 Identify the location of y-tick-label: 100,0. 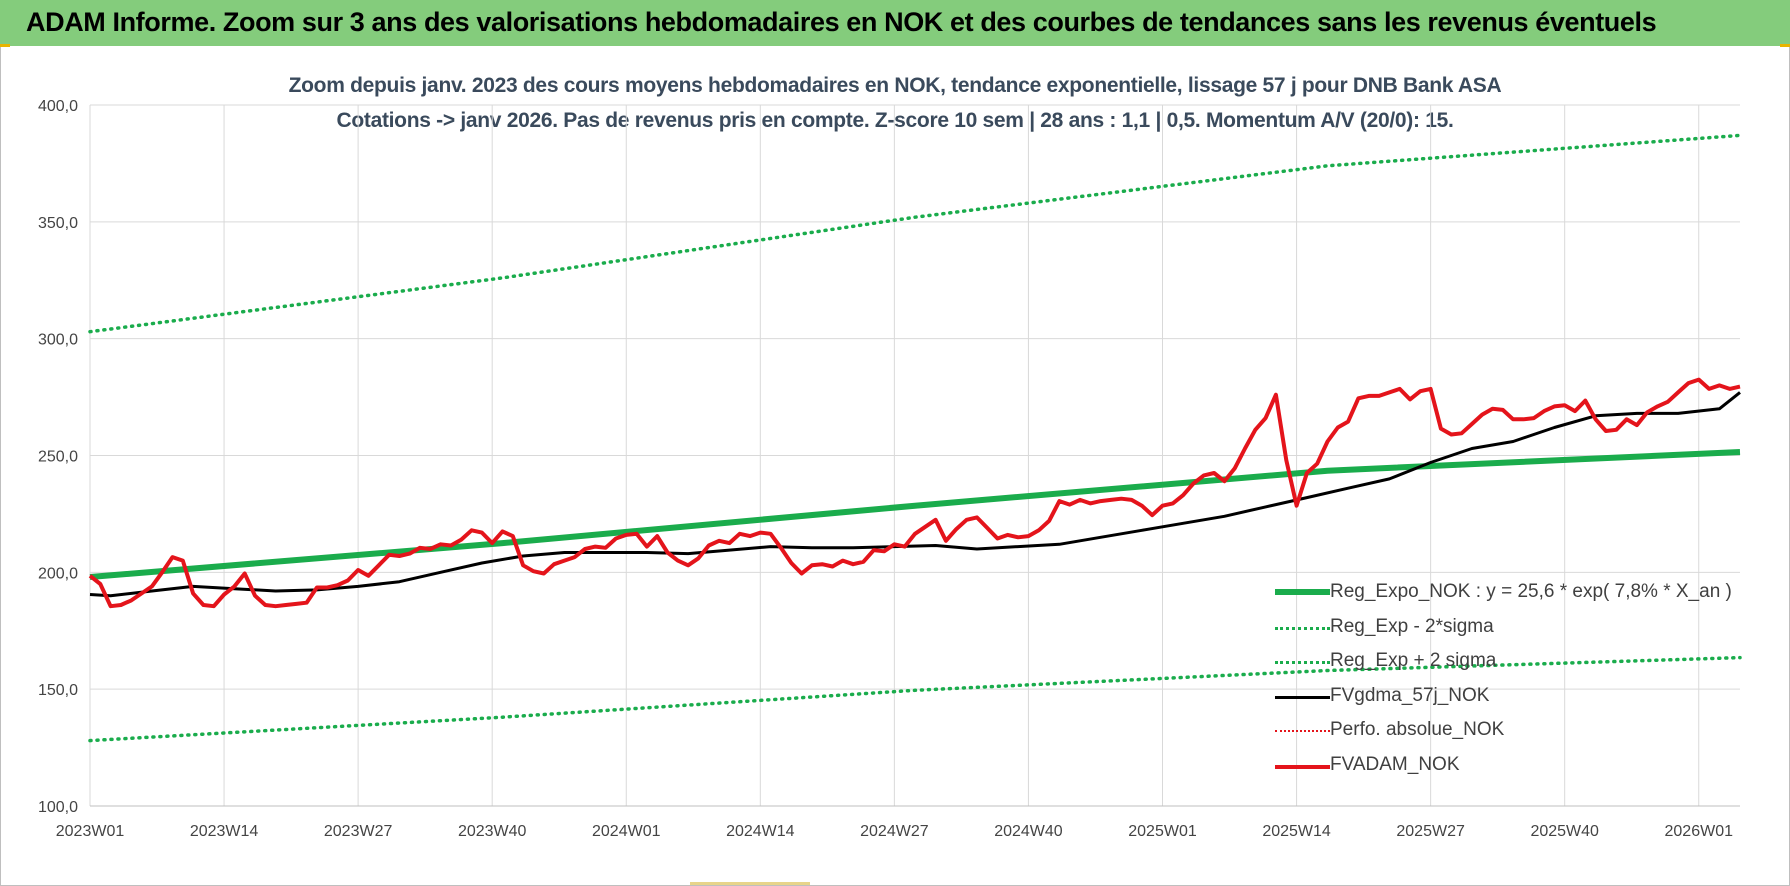
(58, 807).